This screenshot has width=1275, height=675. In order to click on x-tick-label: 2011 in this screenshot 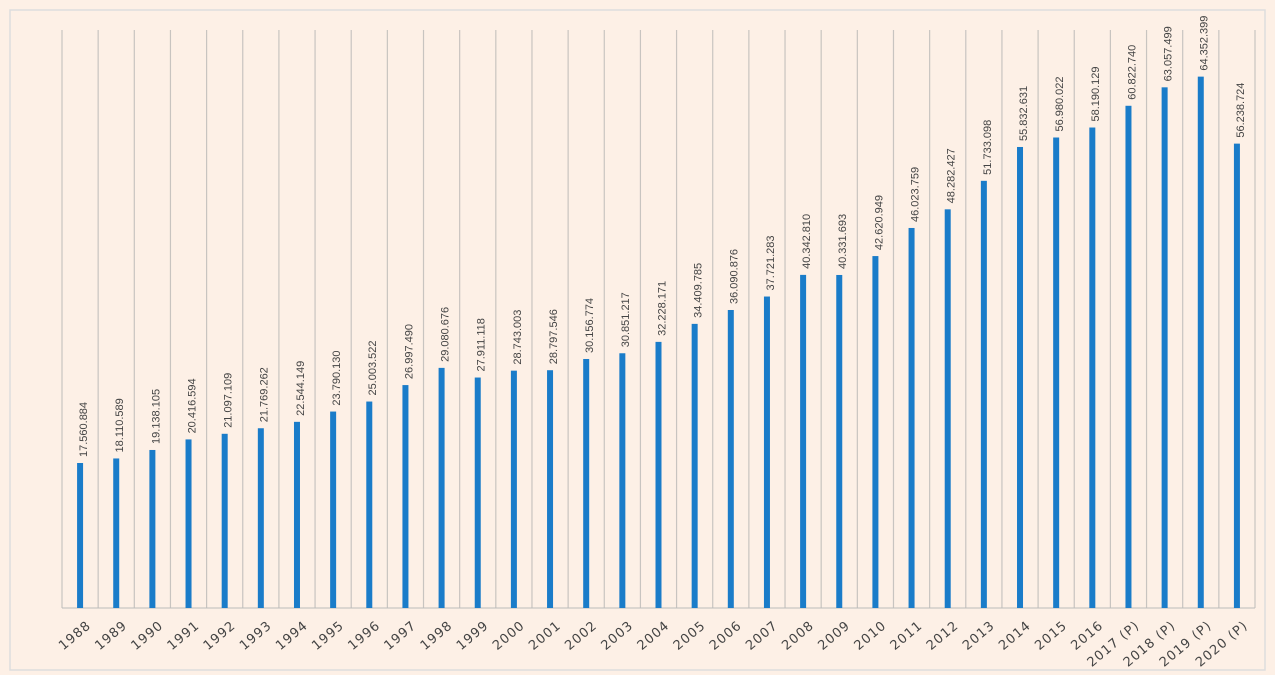, I will do `click(907, 635)`.